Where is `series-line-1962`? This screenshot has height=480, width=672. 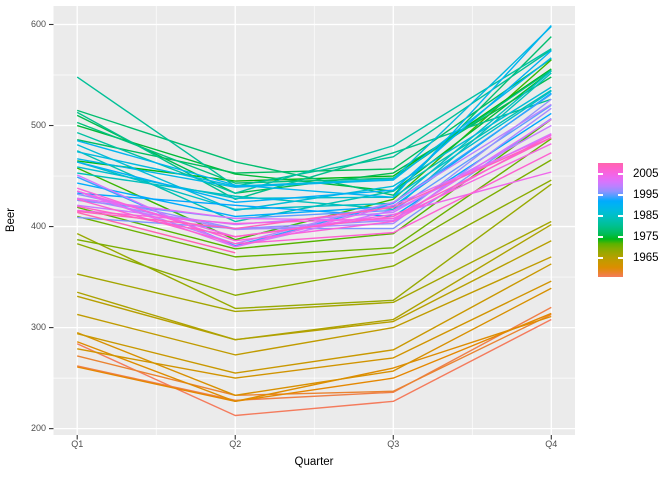
series-line-1962 is located at coordinates (314, 329).